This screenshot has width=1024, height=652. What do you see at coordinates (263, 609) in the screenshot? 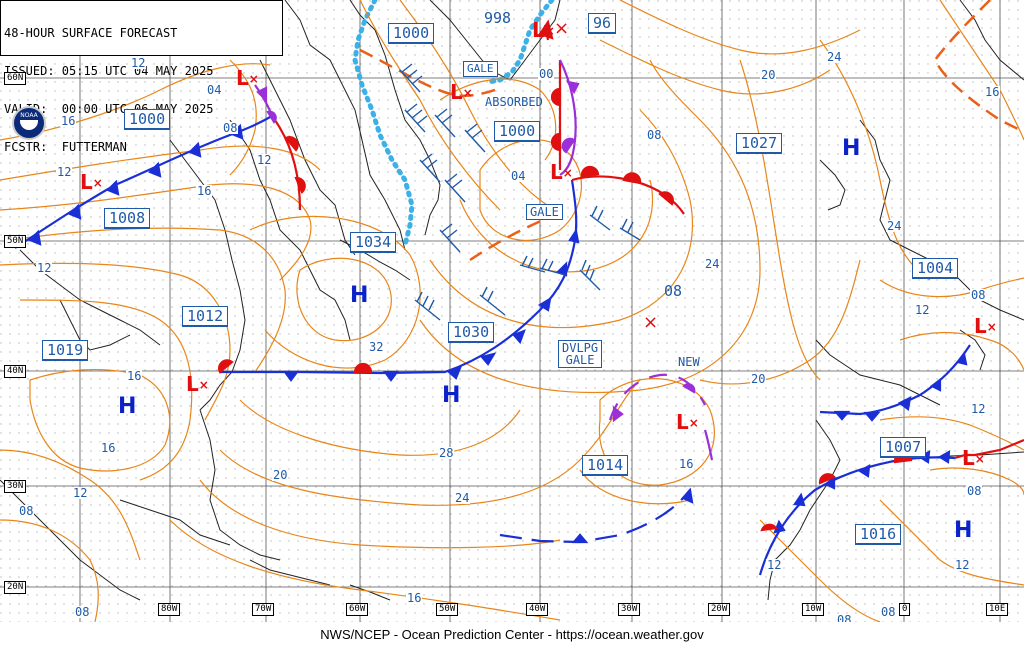
I see `lon-label-70w: 70W` at bounding box center [263, 609].